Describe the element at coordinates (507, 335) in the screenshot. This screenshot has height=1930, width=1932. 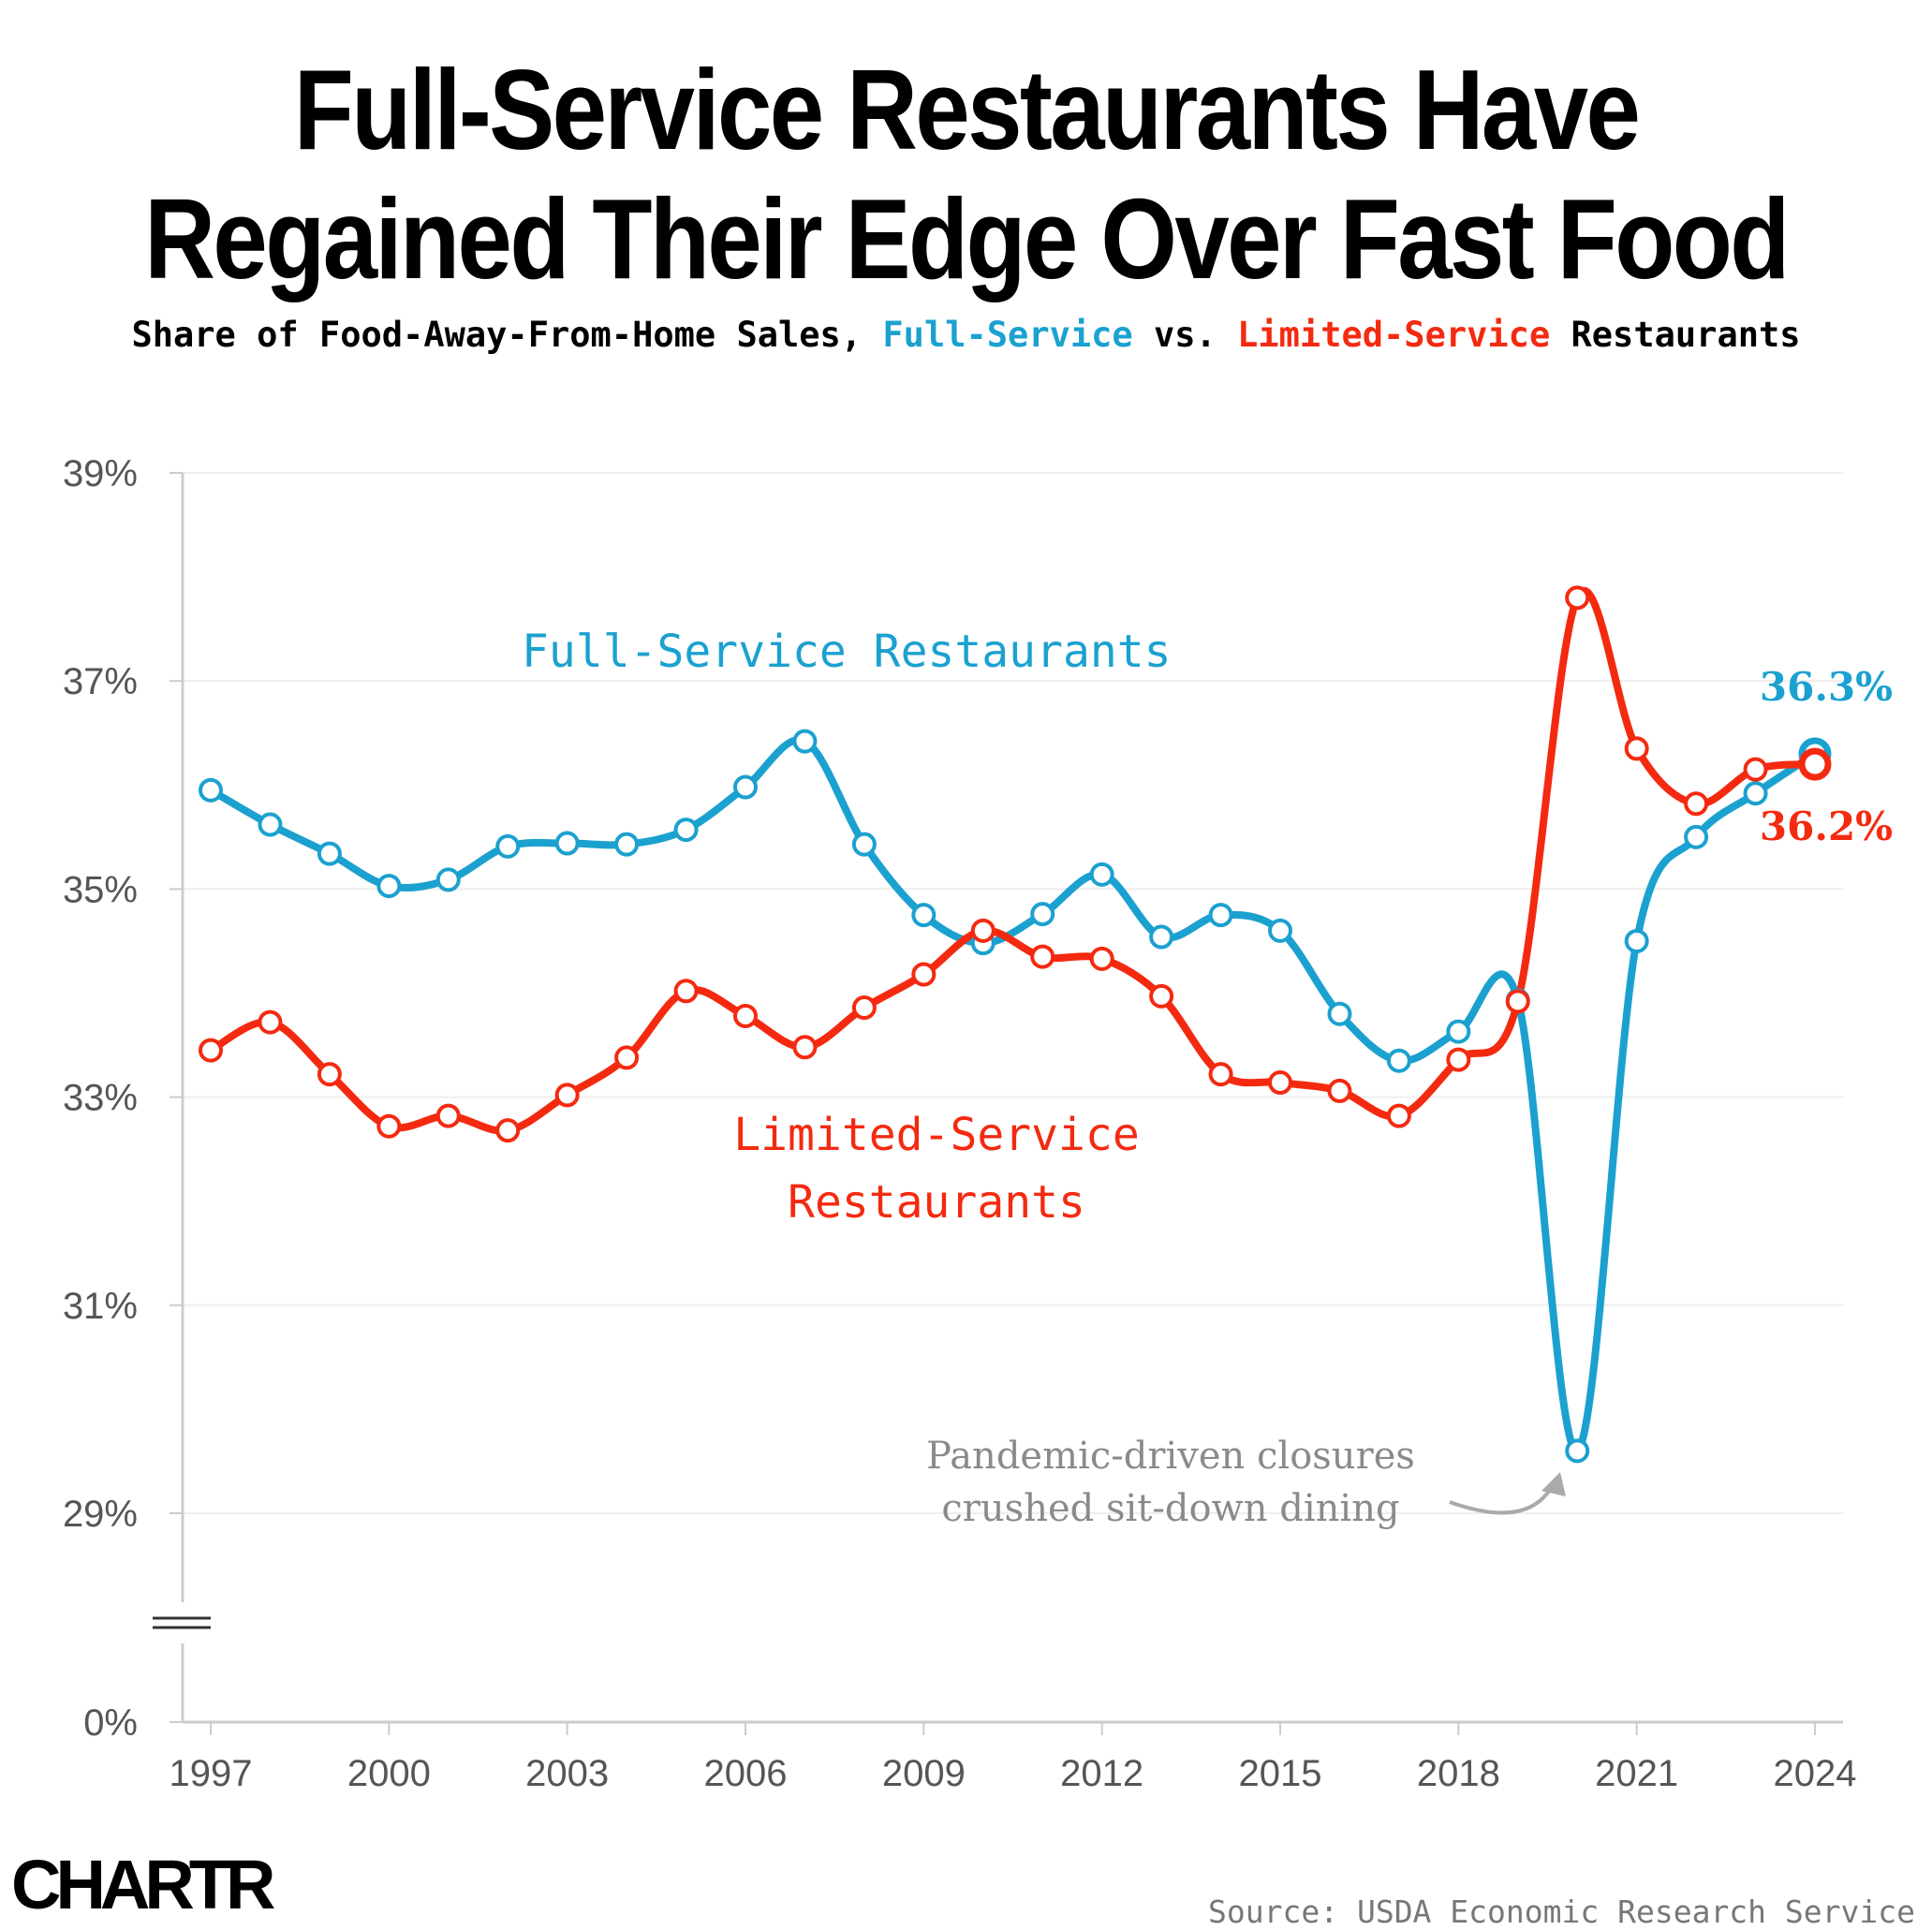
I see `subtitle-part-1: Share of Food-Away-From-Home Sales,` at that location.